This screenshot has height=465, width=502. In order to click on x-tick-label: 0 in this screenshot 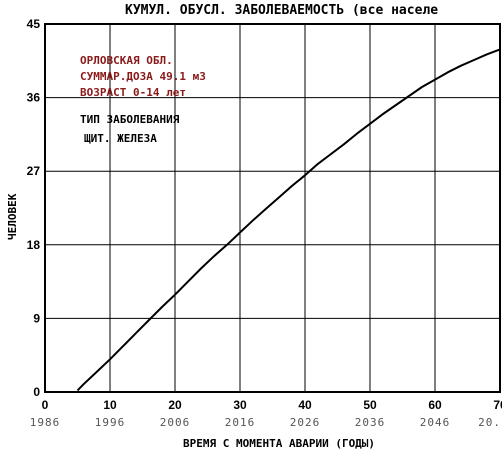, I will do `click(45, 405)`.